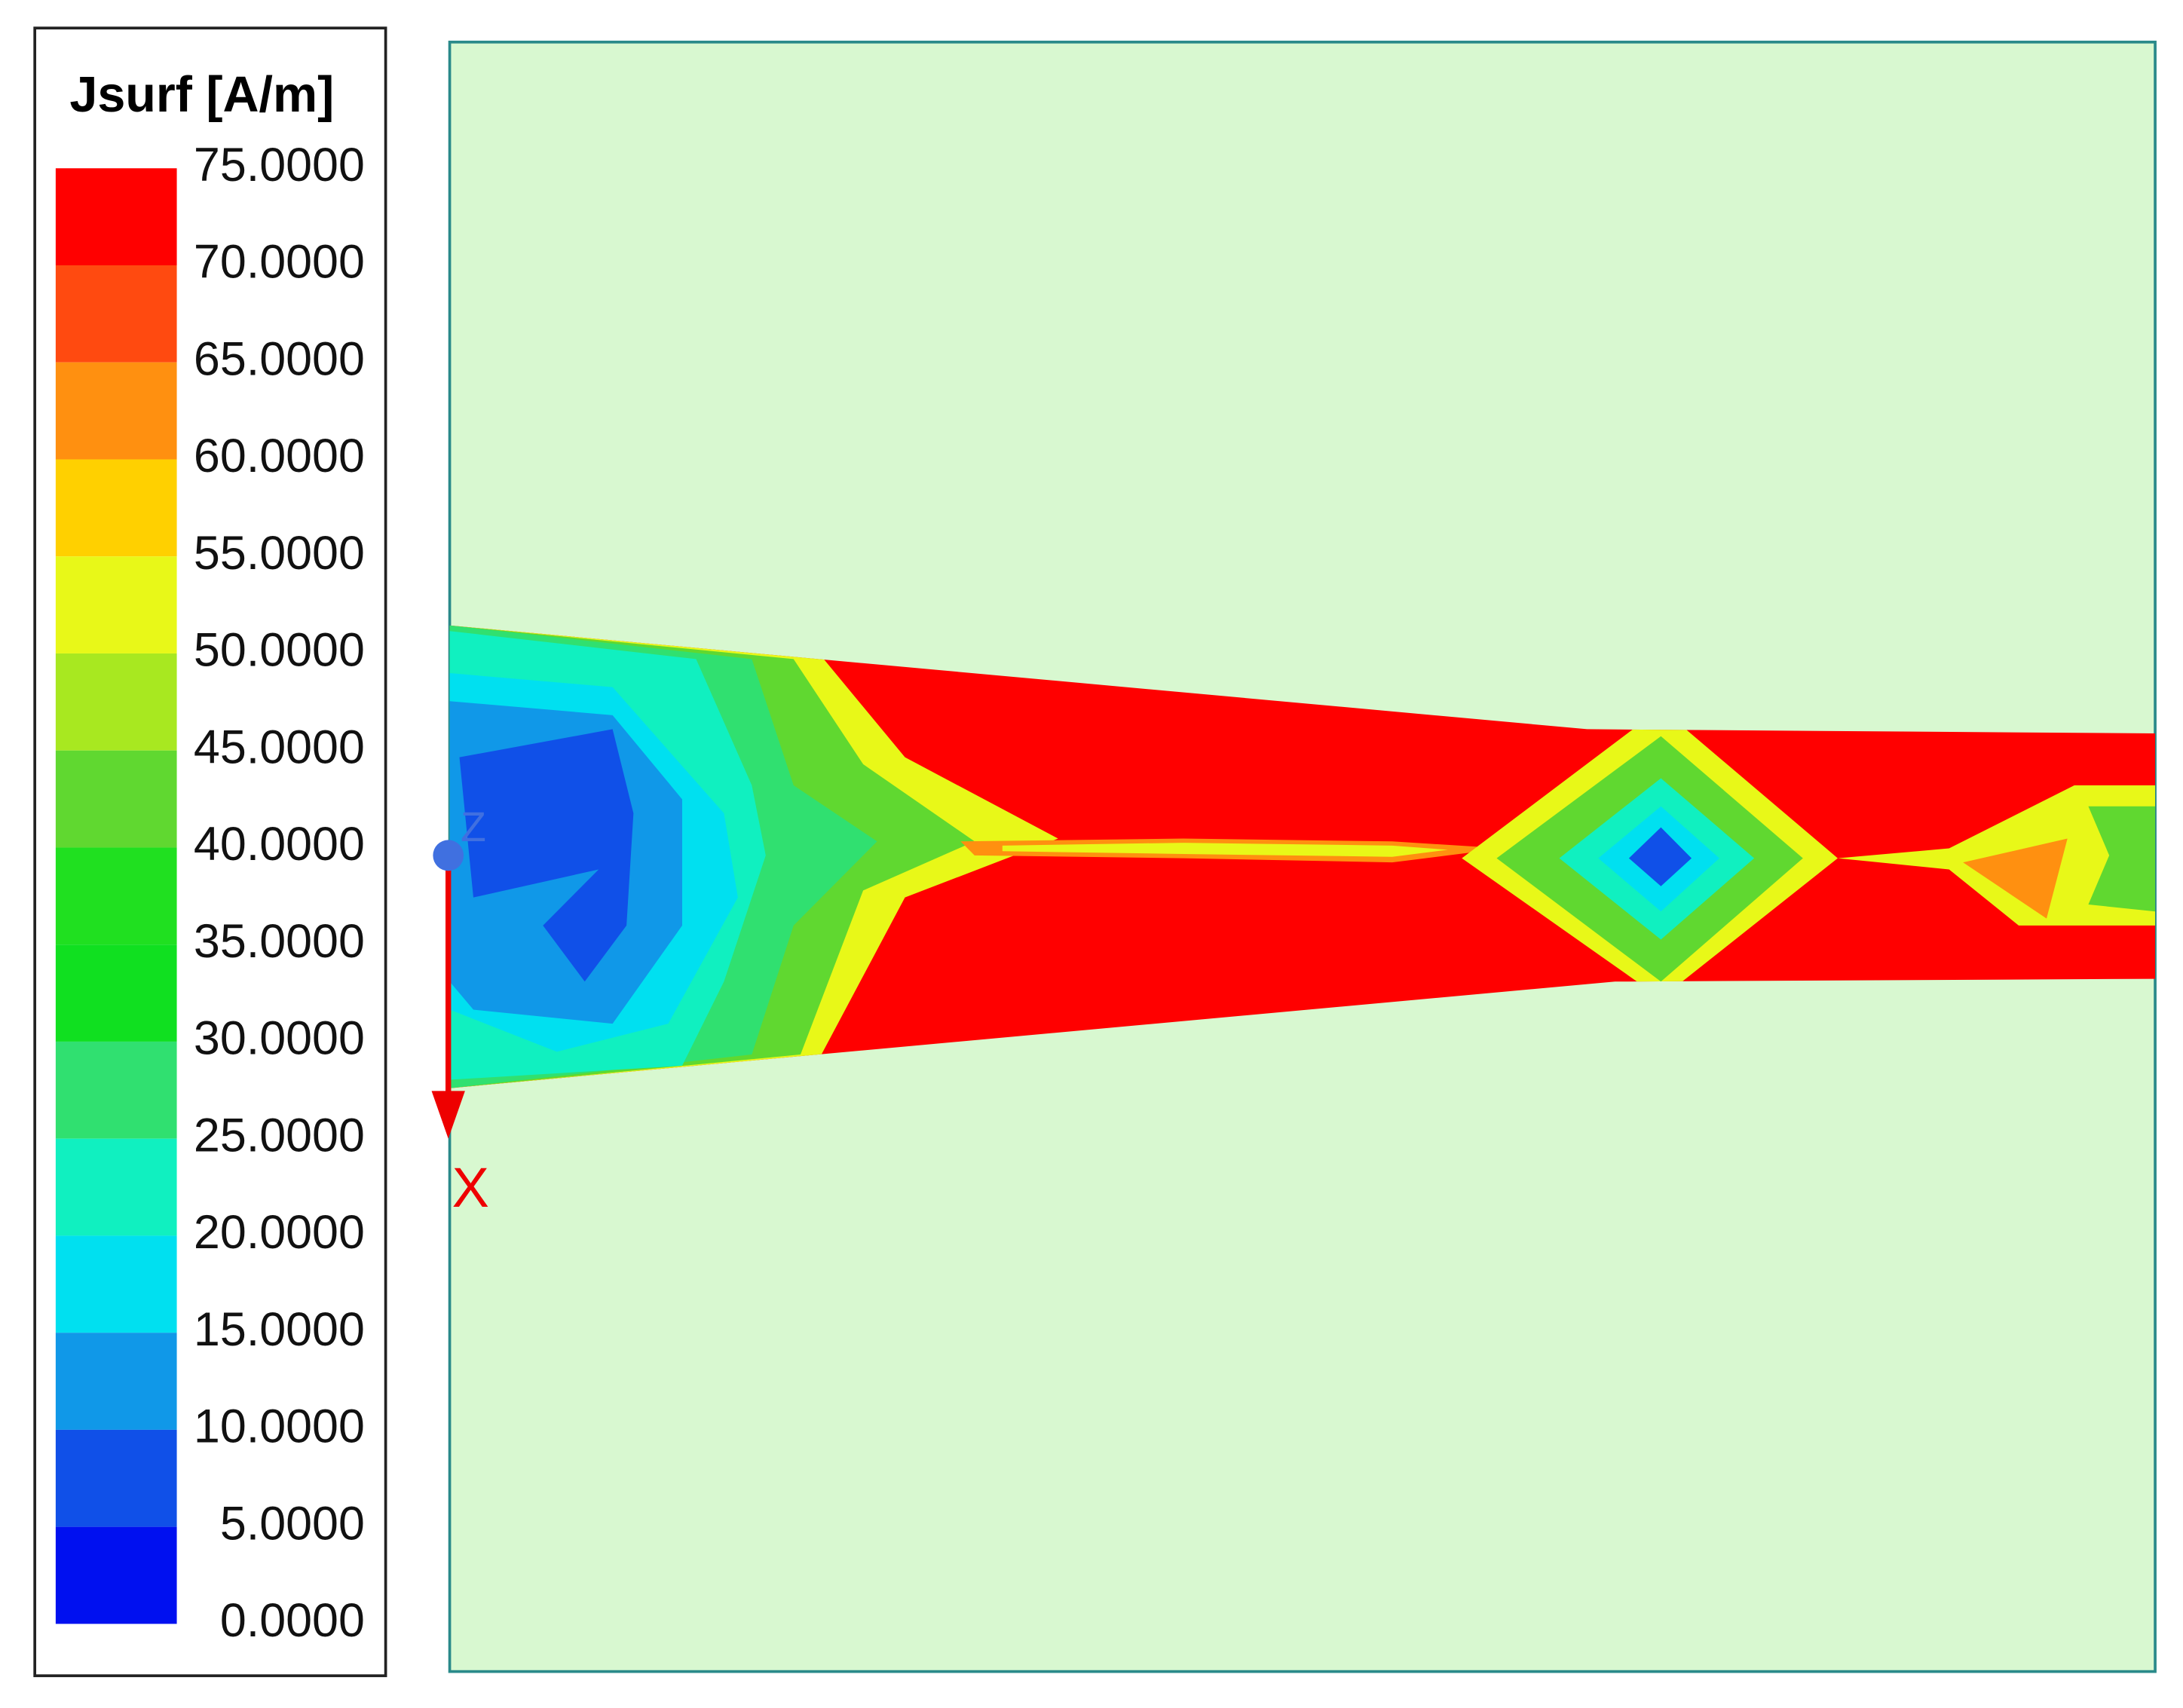 This screenshot has height=1708, width=2183. I want to click on tick-label: 45.0000, so click(279, 747).